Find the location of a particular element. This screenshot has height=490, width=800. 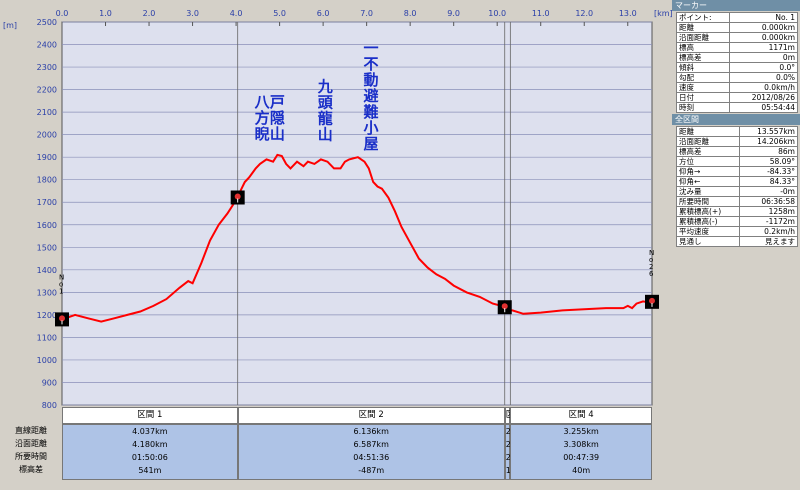

info-row: 平均速度 0.2km/h is located at coordinates (736, 231).